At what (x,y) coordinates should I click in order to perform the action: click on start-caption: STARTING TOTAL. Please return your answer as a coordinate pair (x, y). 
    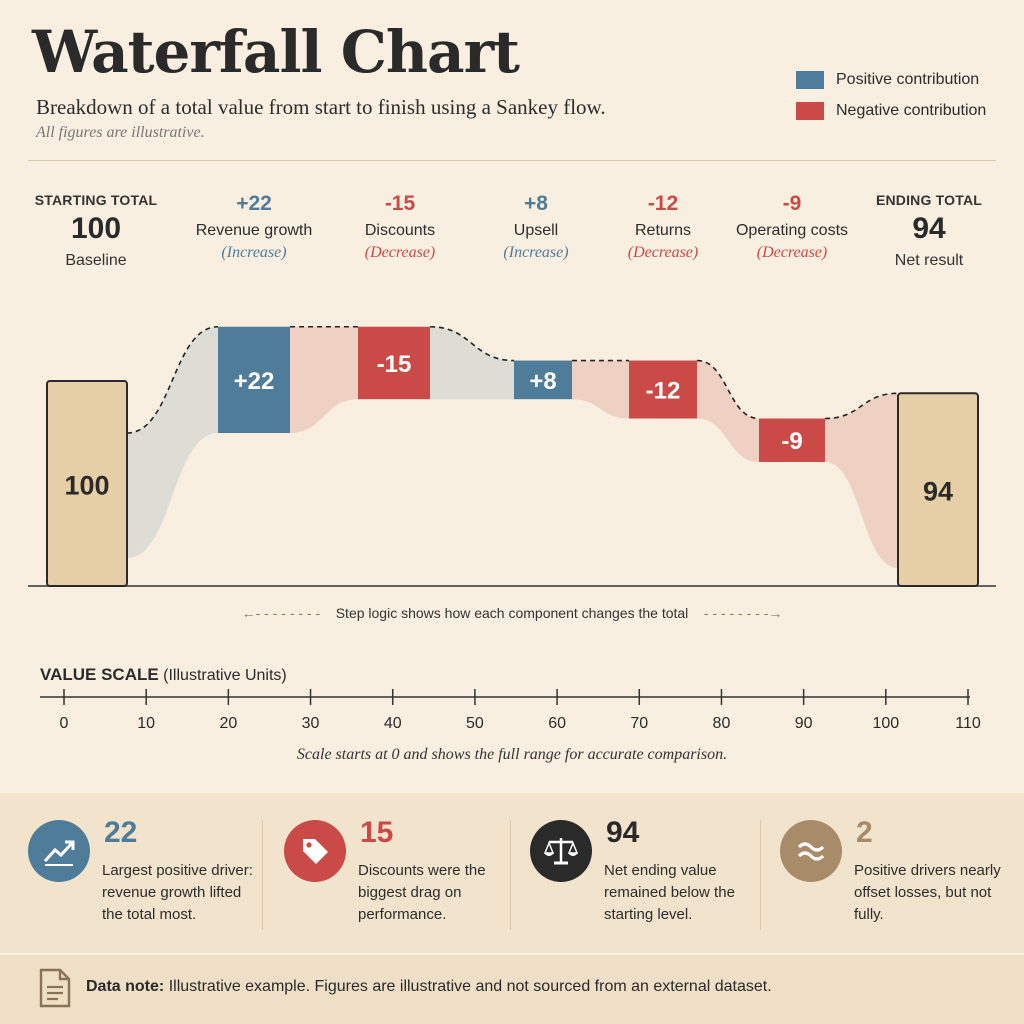
    Looking at the image, I should click on (96, 200).